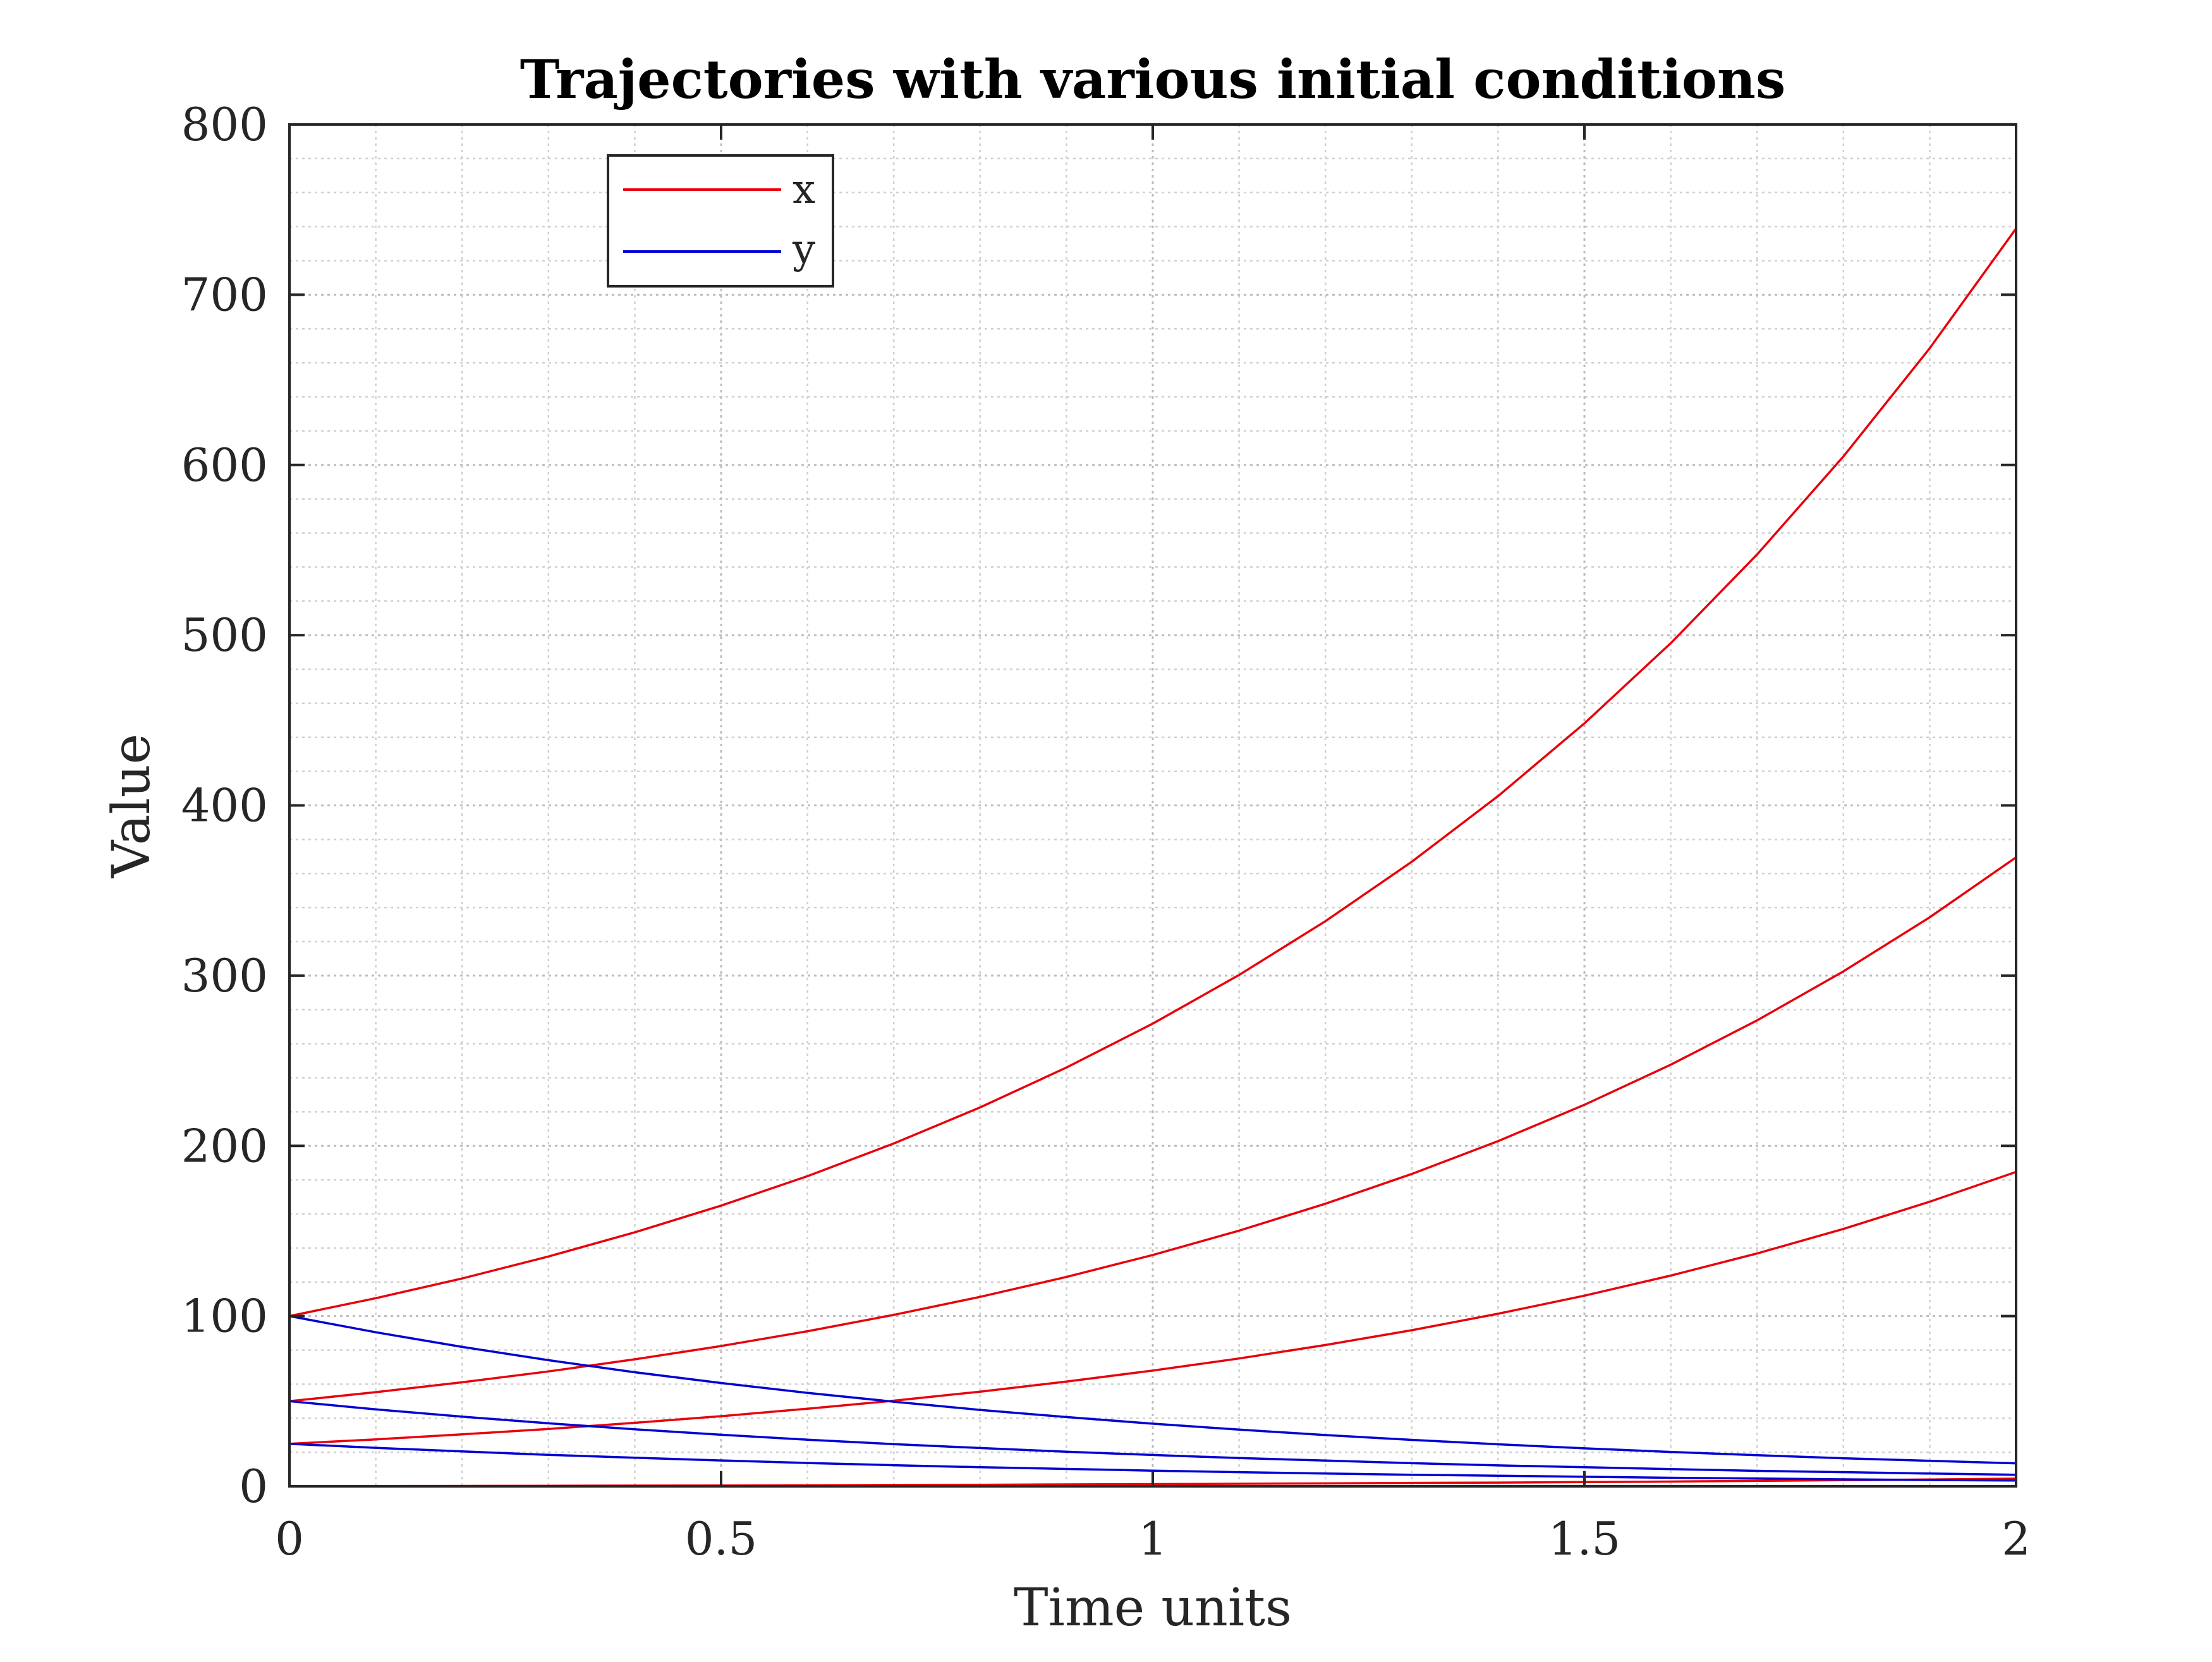 Image resolution: width=2212 pixels, height=1662 pixels. What do you see at coordinates (224, 1145) in the screenshot?
I see `y-tick-label: 200` at bounding box center [224, 1145].